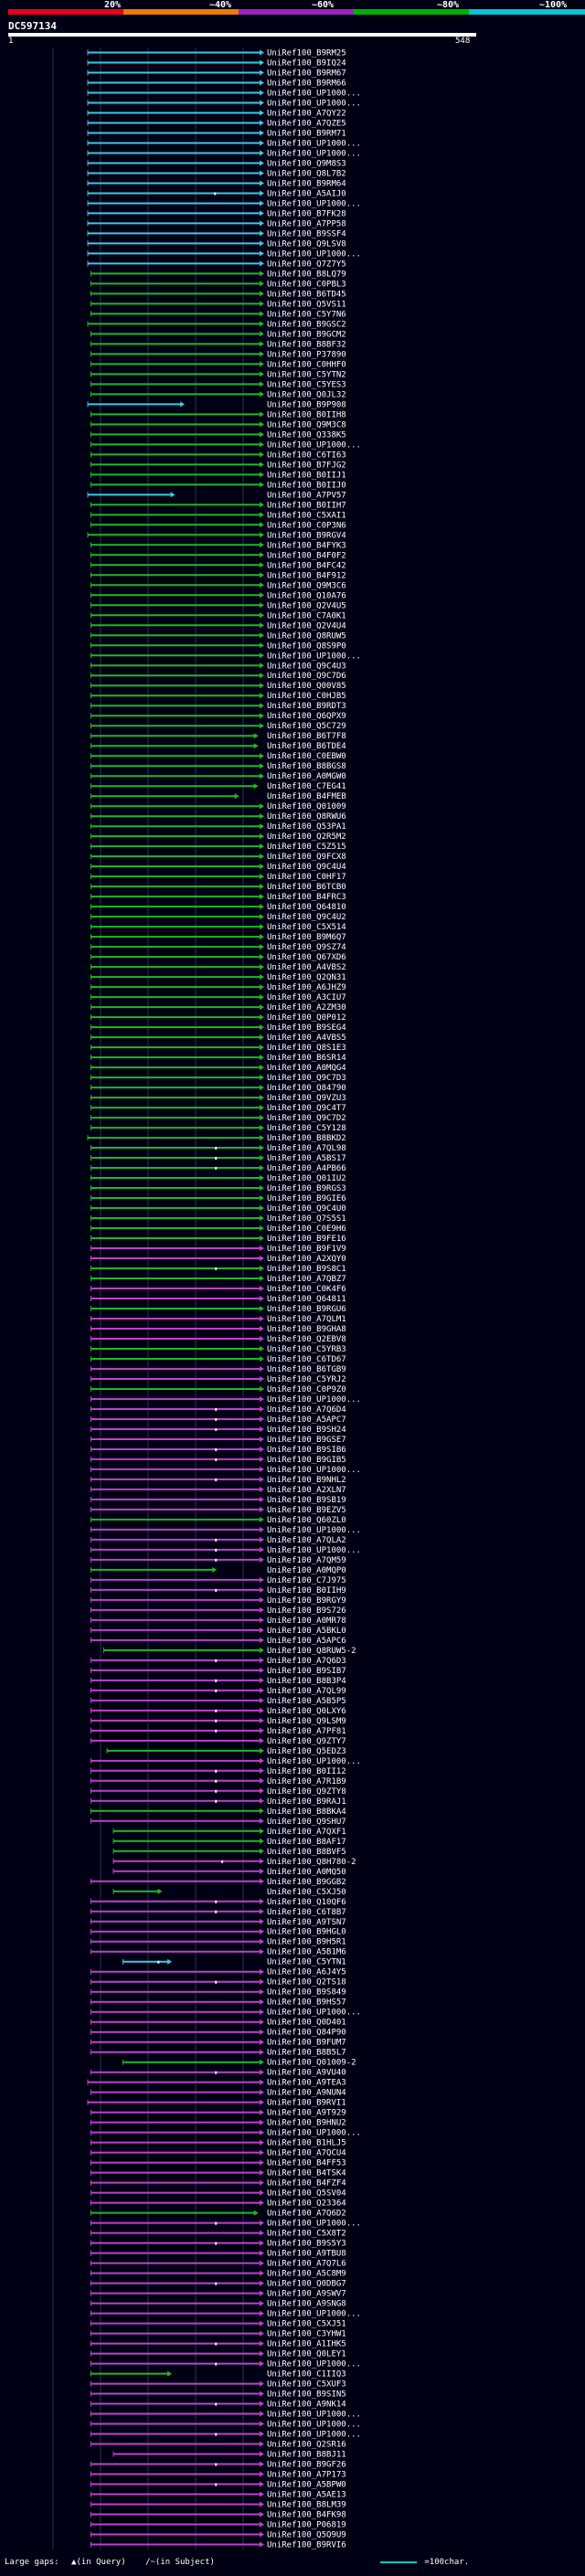 The height and width of the screenshot is (2576, 585). What do you see at coordinates (218, 1389) in the screenshot?
I see `hit-row: UniRef100_C0P9Z0` at bounding box center [218, 1389].